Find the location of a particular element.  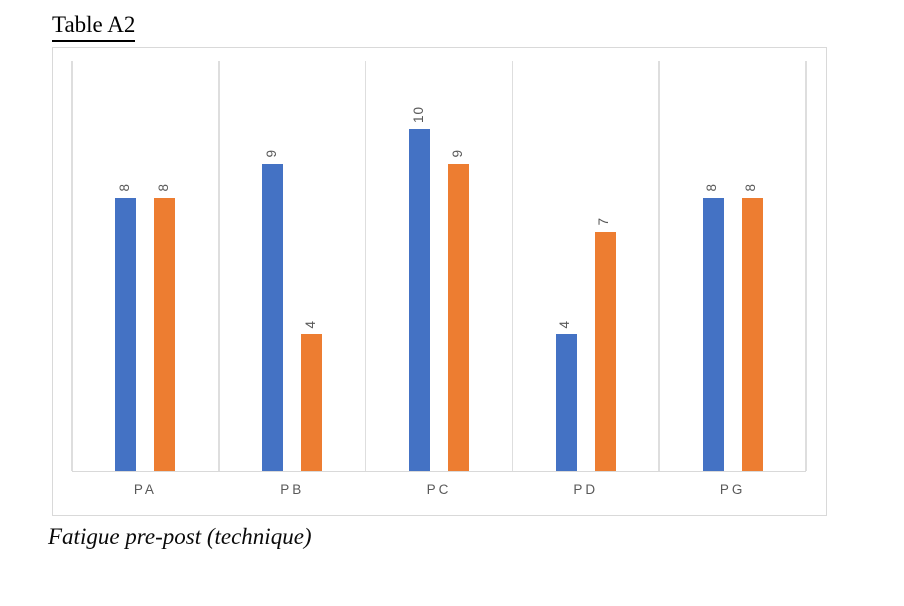

bar-value-label: 10 is located at coordinates (418, 115).